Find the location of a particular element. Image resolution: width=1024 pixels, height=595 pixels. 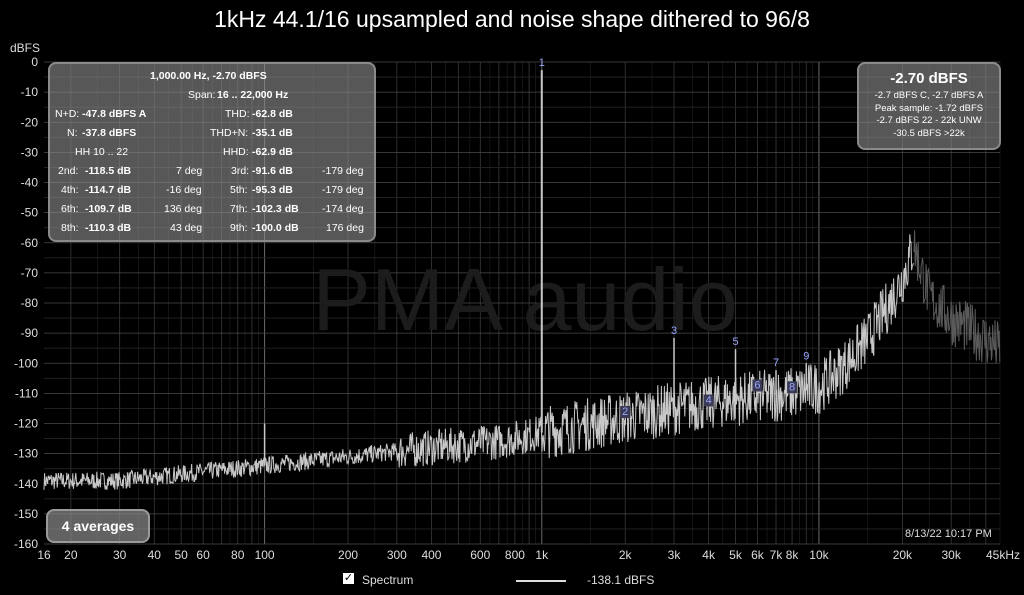

level-readout: -138.1 dBFS is located at coordinates (621, 580).